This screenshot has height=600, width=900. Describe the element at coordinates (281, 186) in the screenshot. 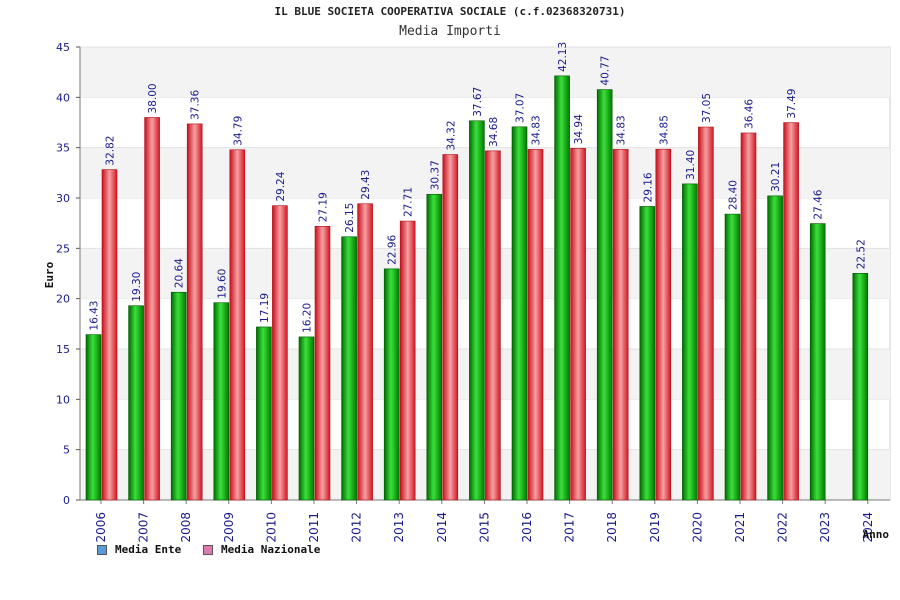

I see `data-label-media-nazionale: 29.24` at that location.